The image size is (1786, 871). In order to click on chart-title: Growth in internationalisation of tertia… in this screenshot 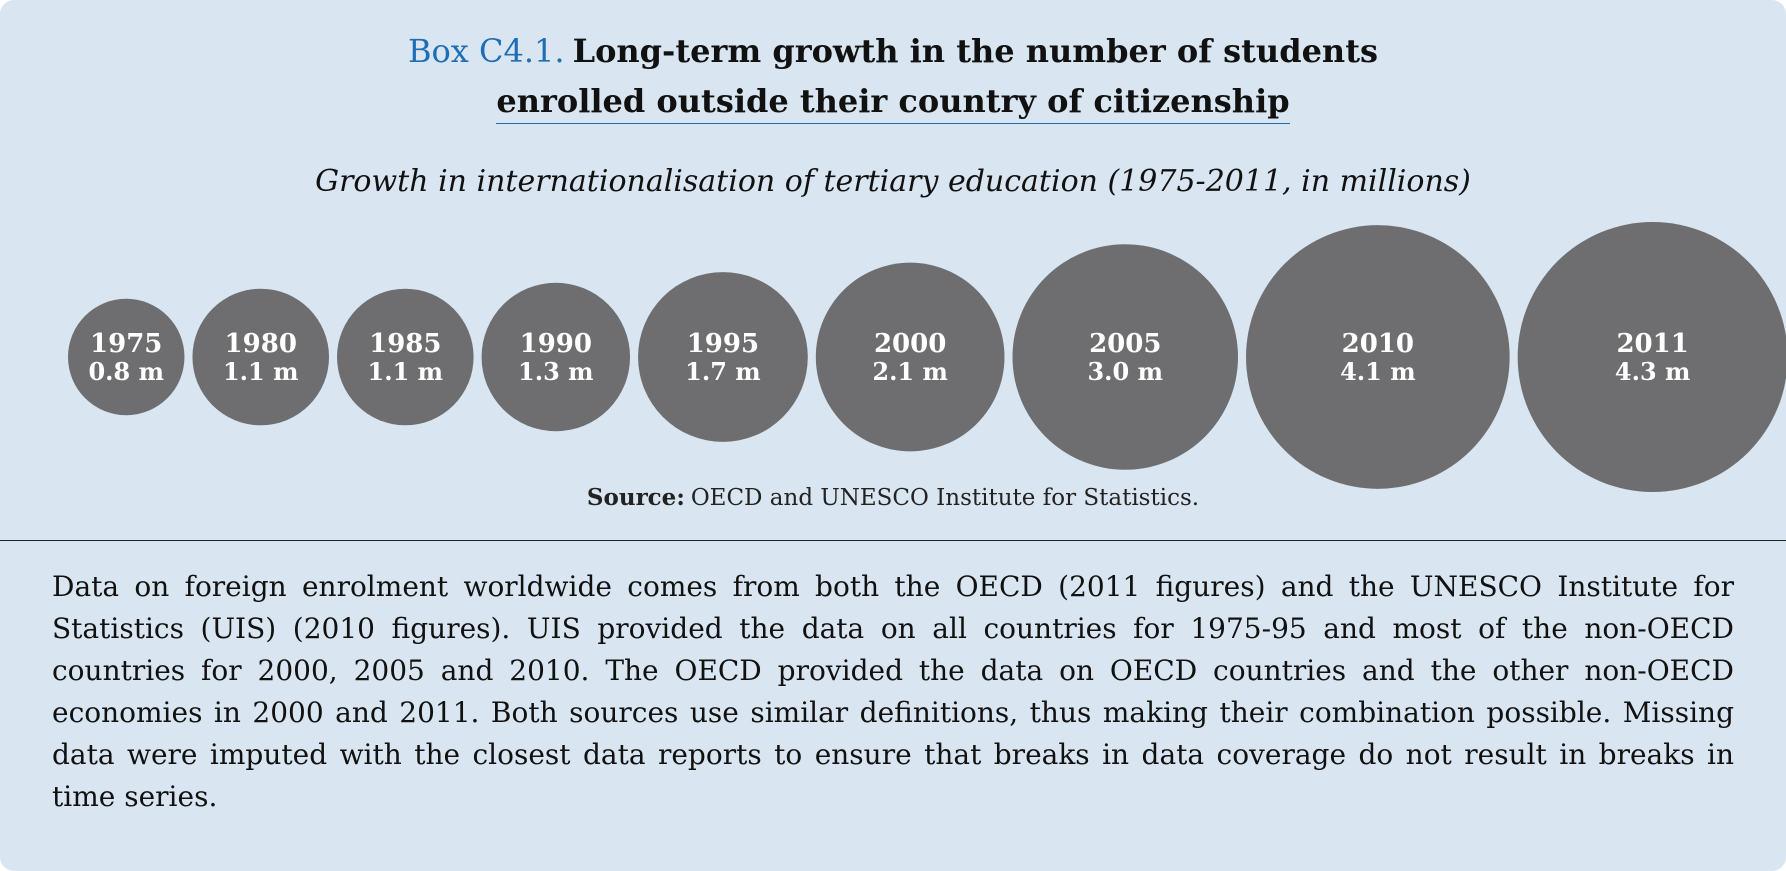, I will do `click(893, 181)`.